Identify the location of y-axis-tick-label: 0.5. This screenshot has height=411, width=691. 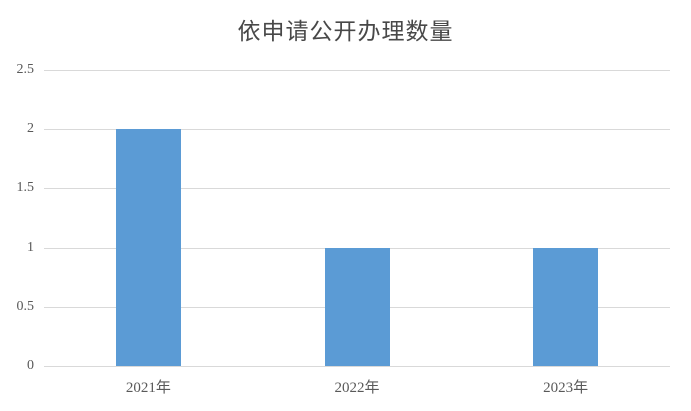
(25, 306).